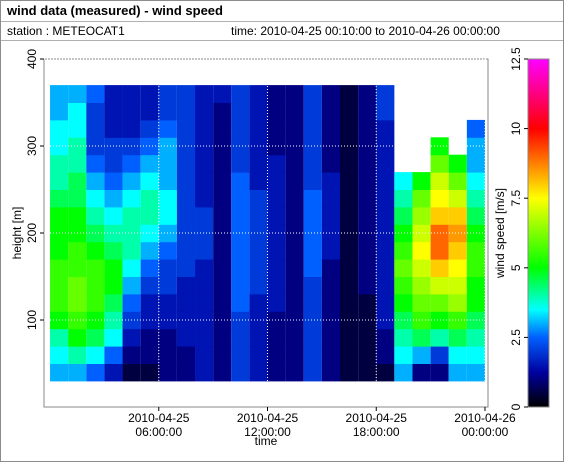 This screenshot has width=564, height=462. I want to click on y-tick-label: 100, so click(32, 320).